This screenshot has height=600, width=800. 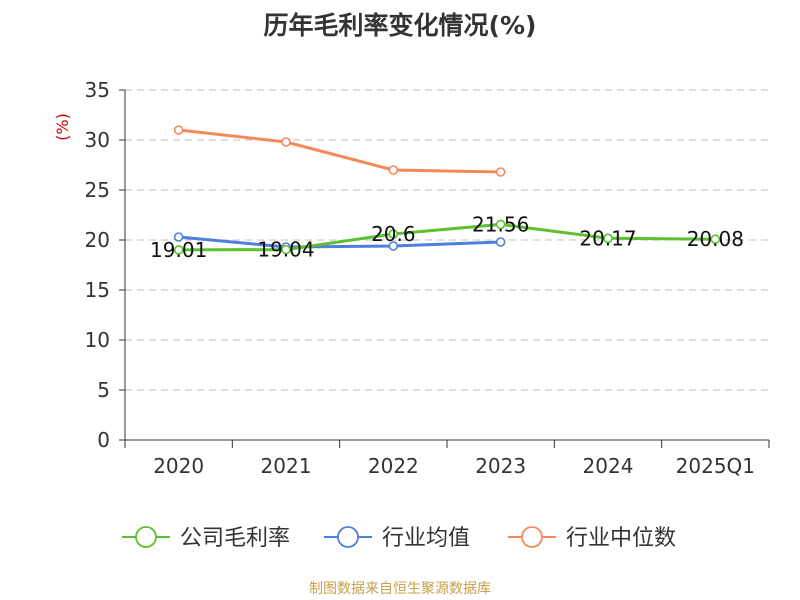 I want to click on legend-label-0: 公司毛利率, so click(x=235, y=538).